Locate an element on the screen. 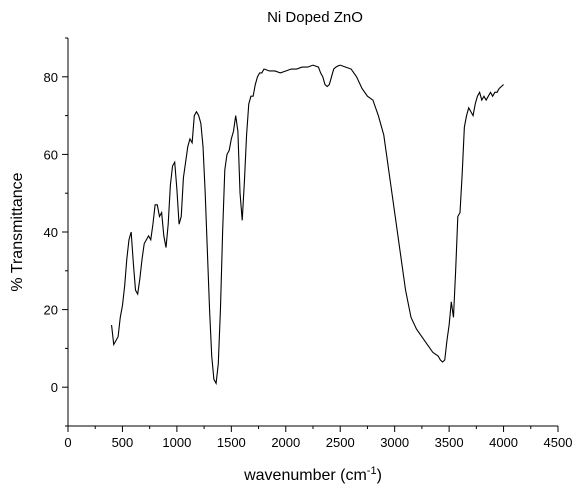 The image size is (576, 489). x-axis-title-main: wavenumber (cm is located at coordinates (305, 475).